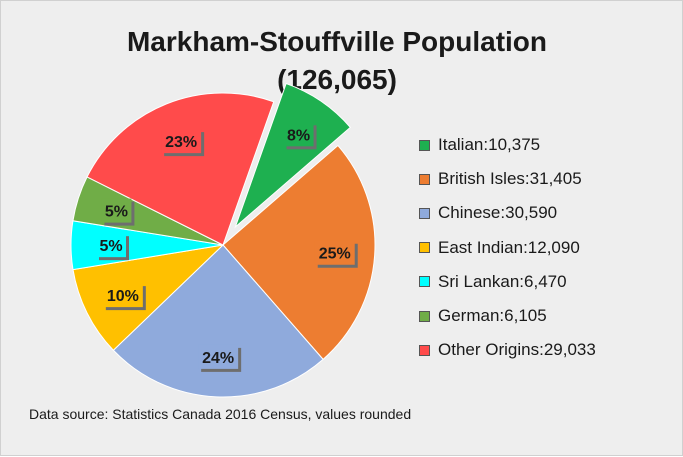  Describe the element at coordinates (337, 41) in the screenshot. I see `chart-title-main: Markham-Stouffville Population` at that location.